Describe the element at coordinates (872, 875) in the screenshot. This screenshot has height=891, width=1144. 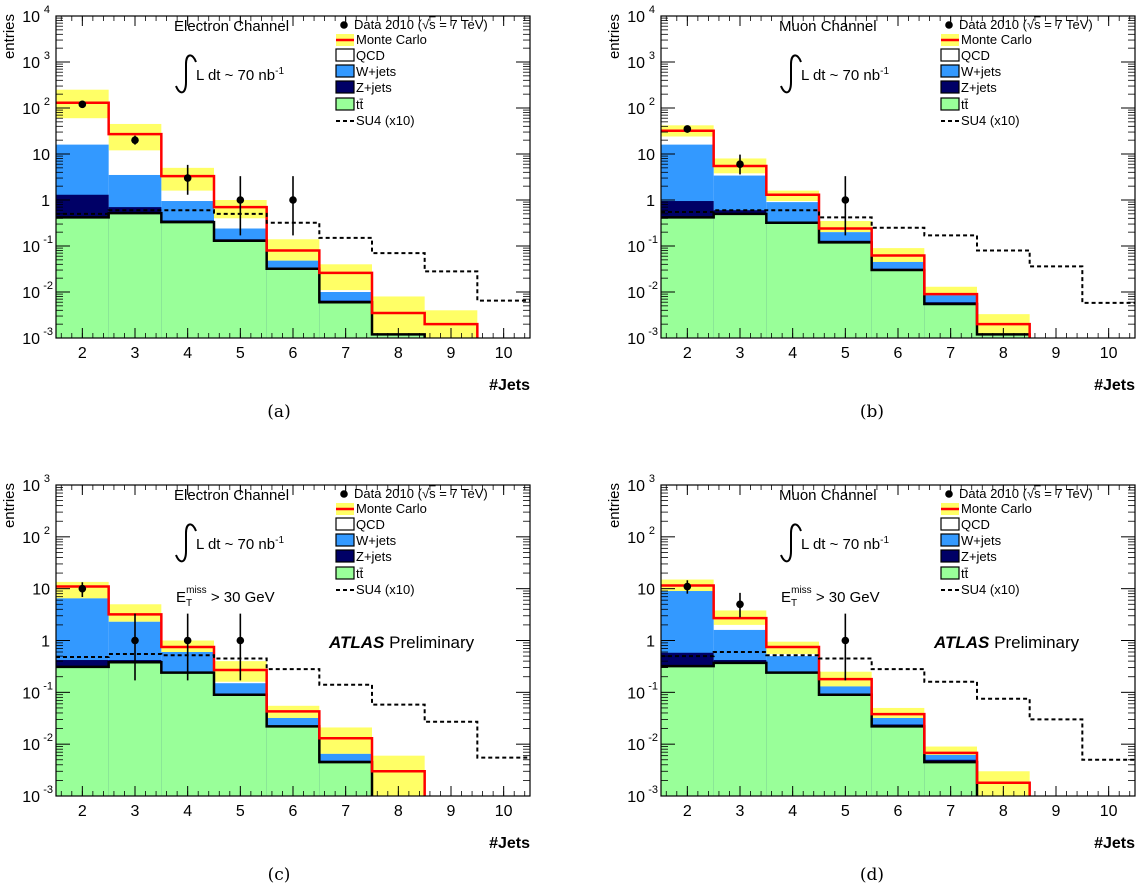
I see `panel-caption: (d)` at that location.